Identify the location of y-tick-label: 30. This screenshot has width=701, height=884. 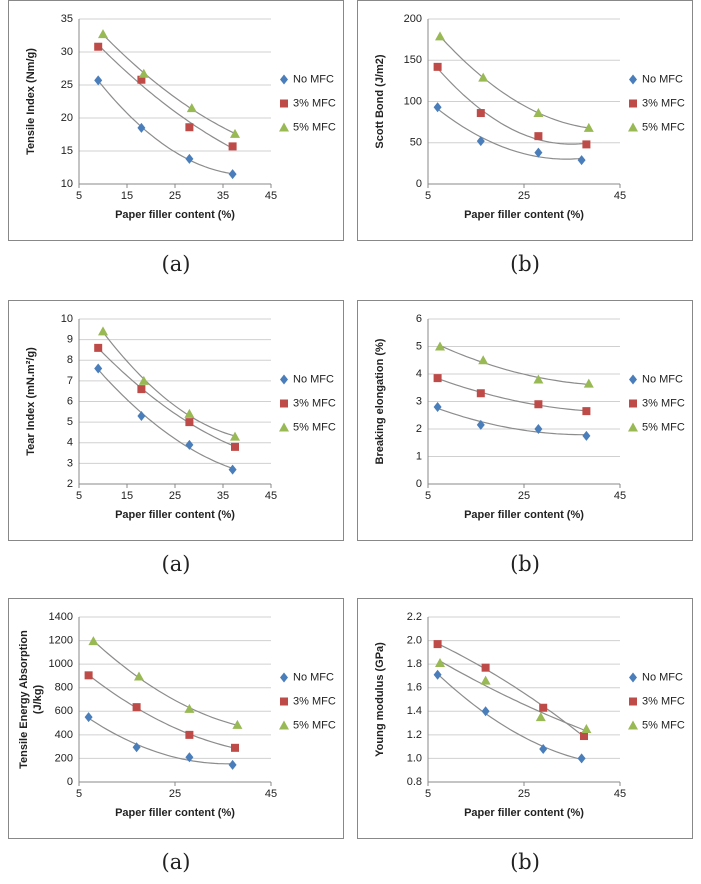
(67, 52).